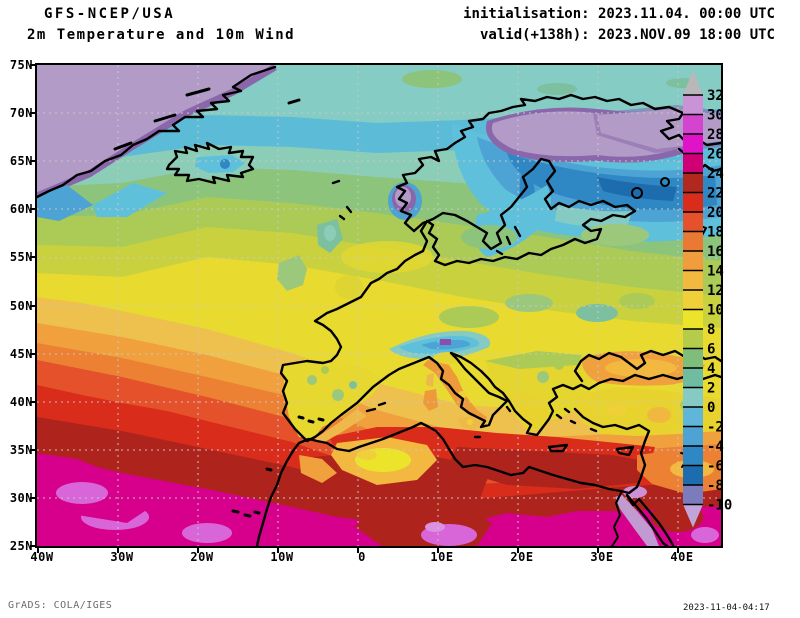 This screenshot has width=800, height=618. I want to click on lon-tick-label: 30W, so click(122, 557).